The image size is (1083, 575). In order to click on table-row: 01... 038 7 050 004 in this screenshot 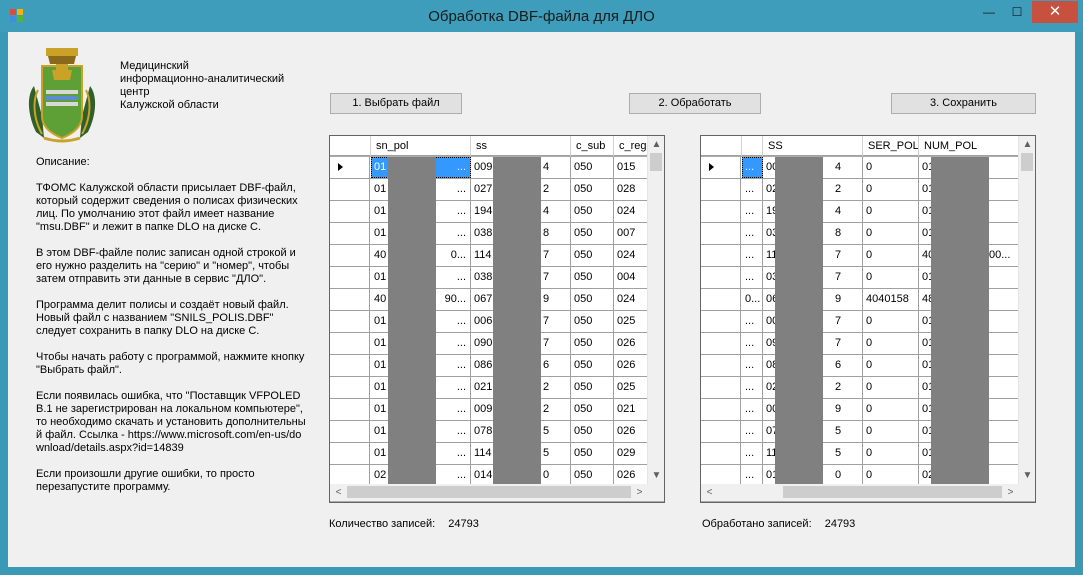, I will do `click(489, 278)`.